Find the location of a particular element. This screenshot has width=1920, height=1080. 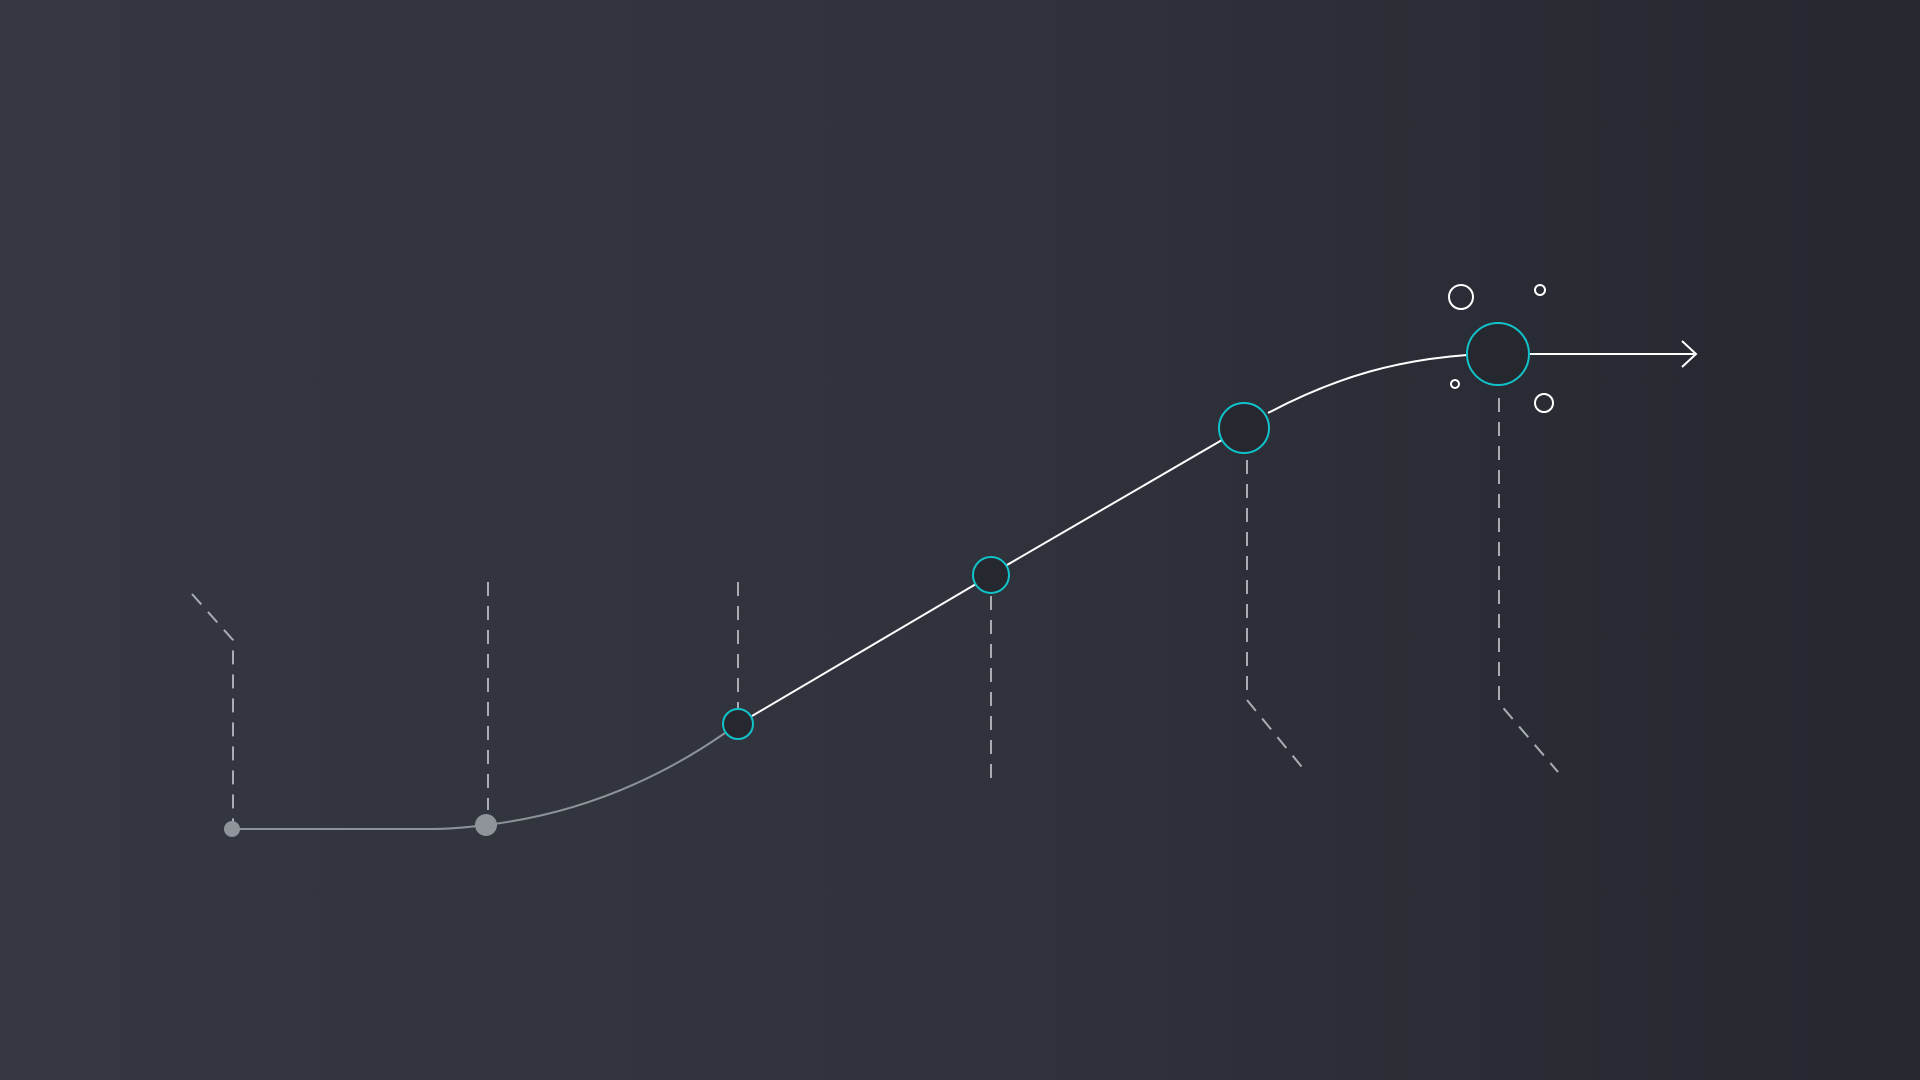

curve-segment-plateau is located at coordinates (1367, 384).